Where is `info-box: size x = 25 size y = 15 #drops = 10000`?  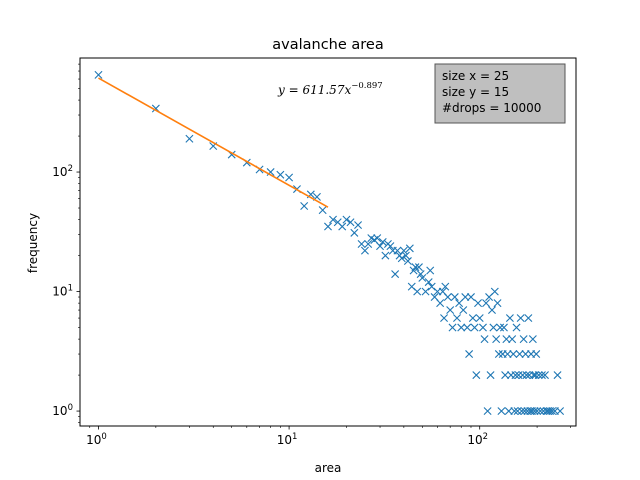
info-box: size x = 25 size y = 15 #drops = 10000 is located at coordinates (500, 93).